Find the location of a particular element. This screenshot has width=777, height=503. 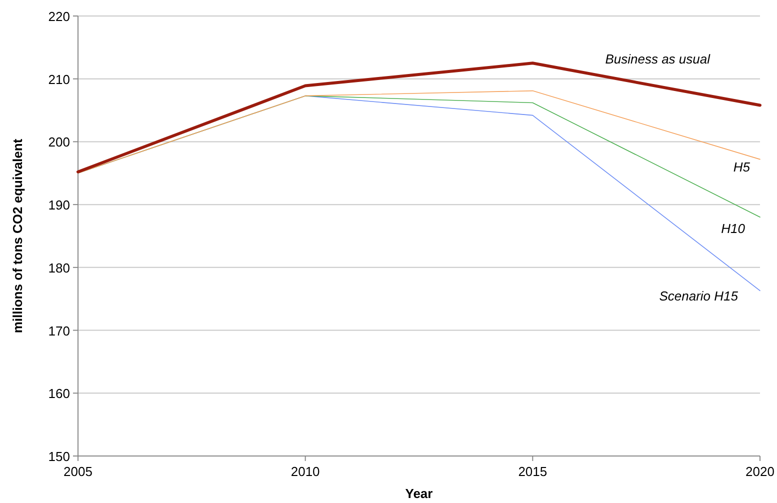

y-tick-label: 160 is located at coordinates (59, 394).